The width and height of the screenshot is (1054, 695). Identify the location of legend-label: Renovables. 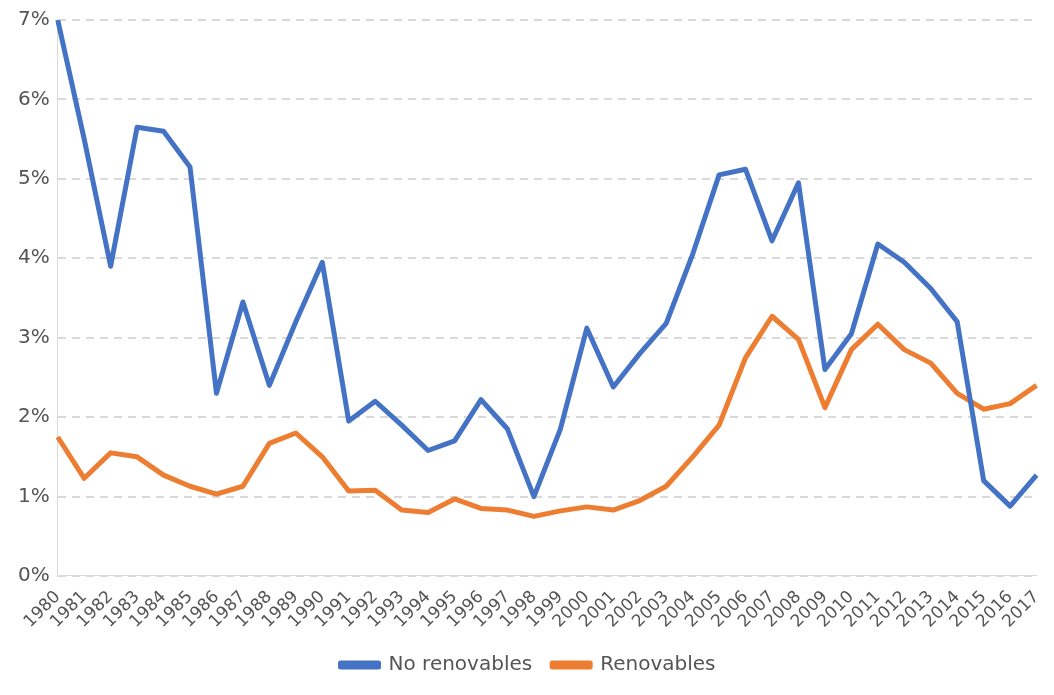
(658, 663).